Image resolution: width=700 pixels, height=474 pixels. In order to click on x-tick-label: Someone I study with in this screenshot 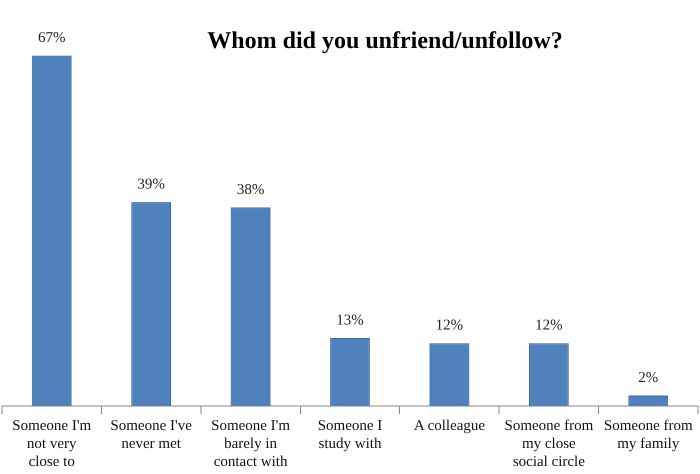, I will do `click(350, 435)`.